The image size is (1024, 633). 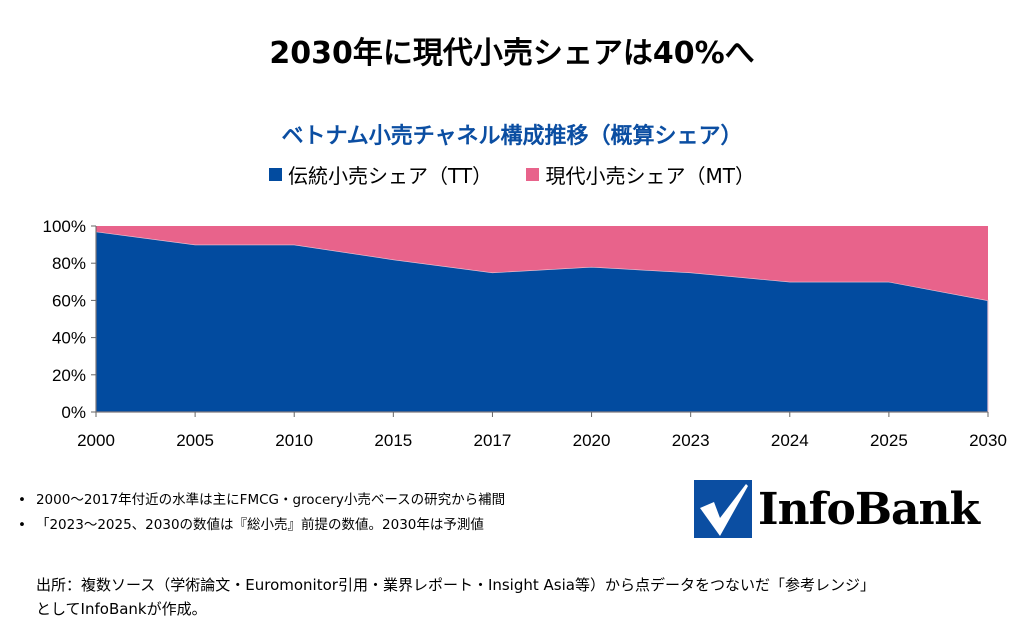 I want to click on legend-label-tt: 伝統小売シェア（TT）, so click(x=390, y=176).